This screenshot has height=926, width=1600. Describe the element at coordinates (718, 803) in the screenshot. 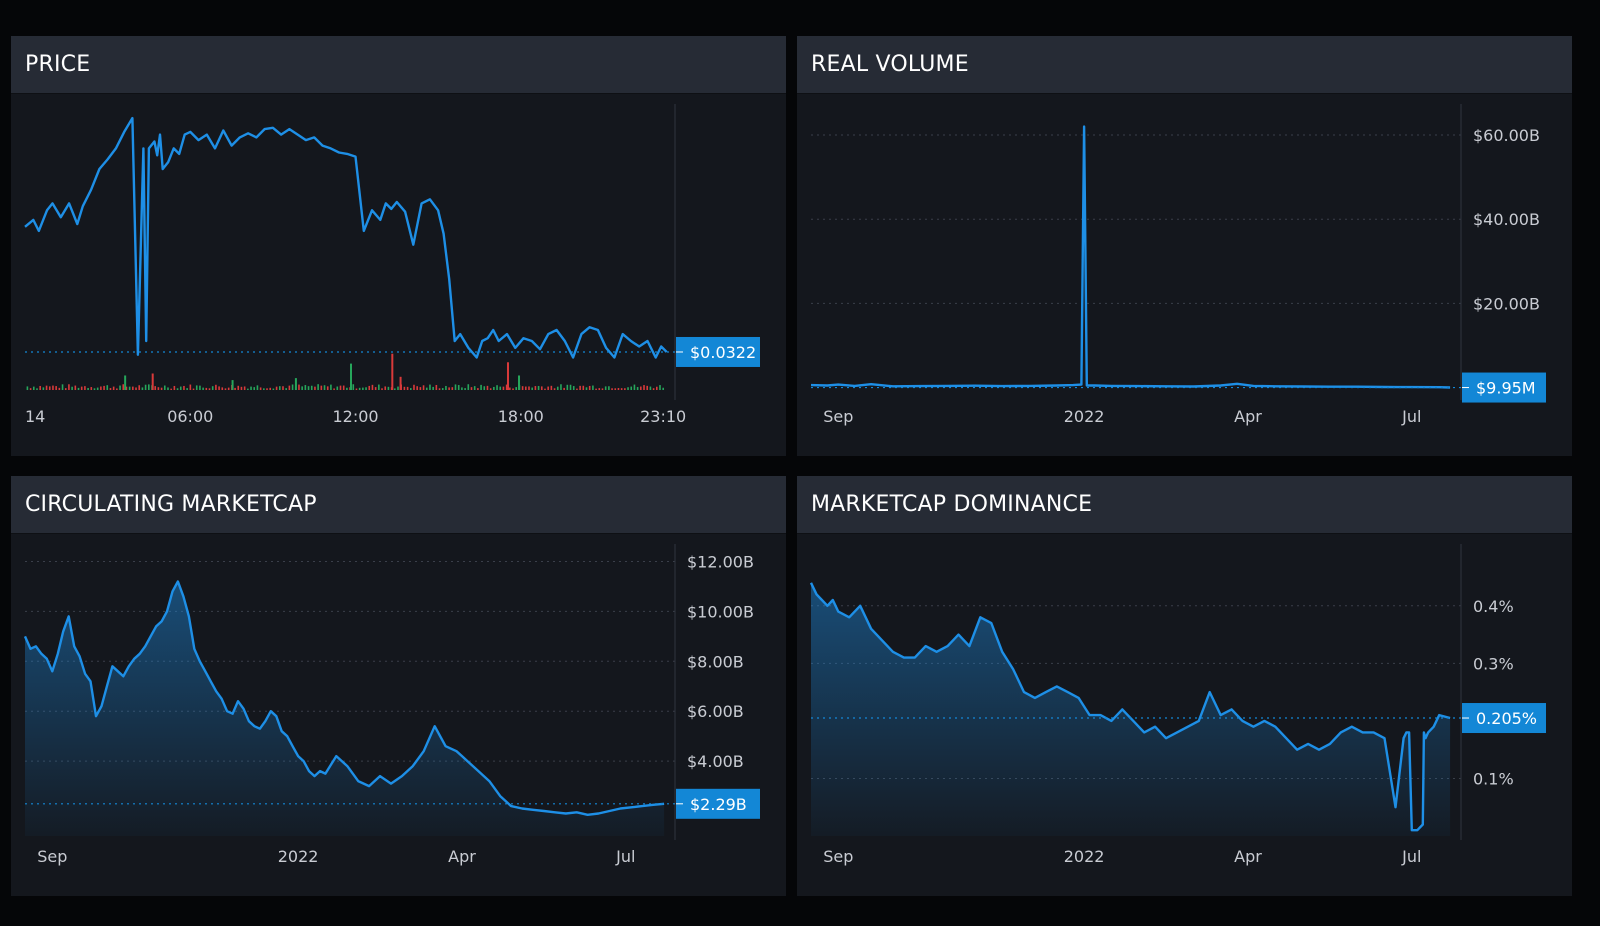

I see `current-value-badge` at that location.